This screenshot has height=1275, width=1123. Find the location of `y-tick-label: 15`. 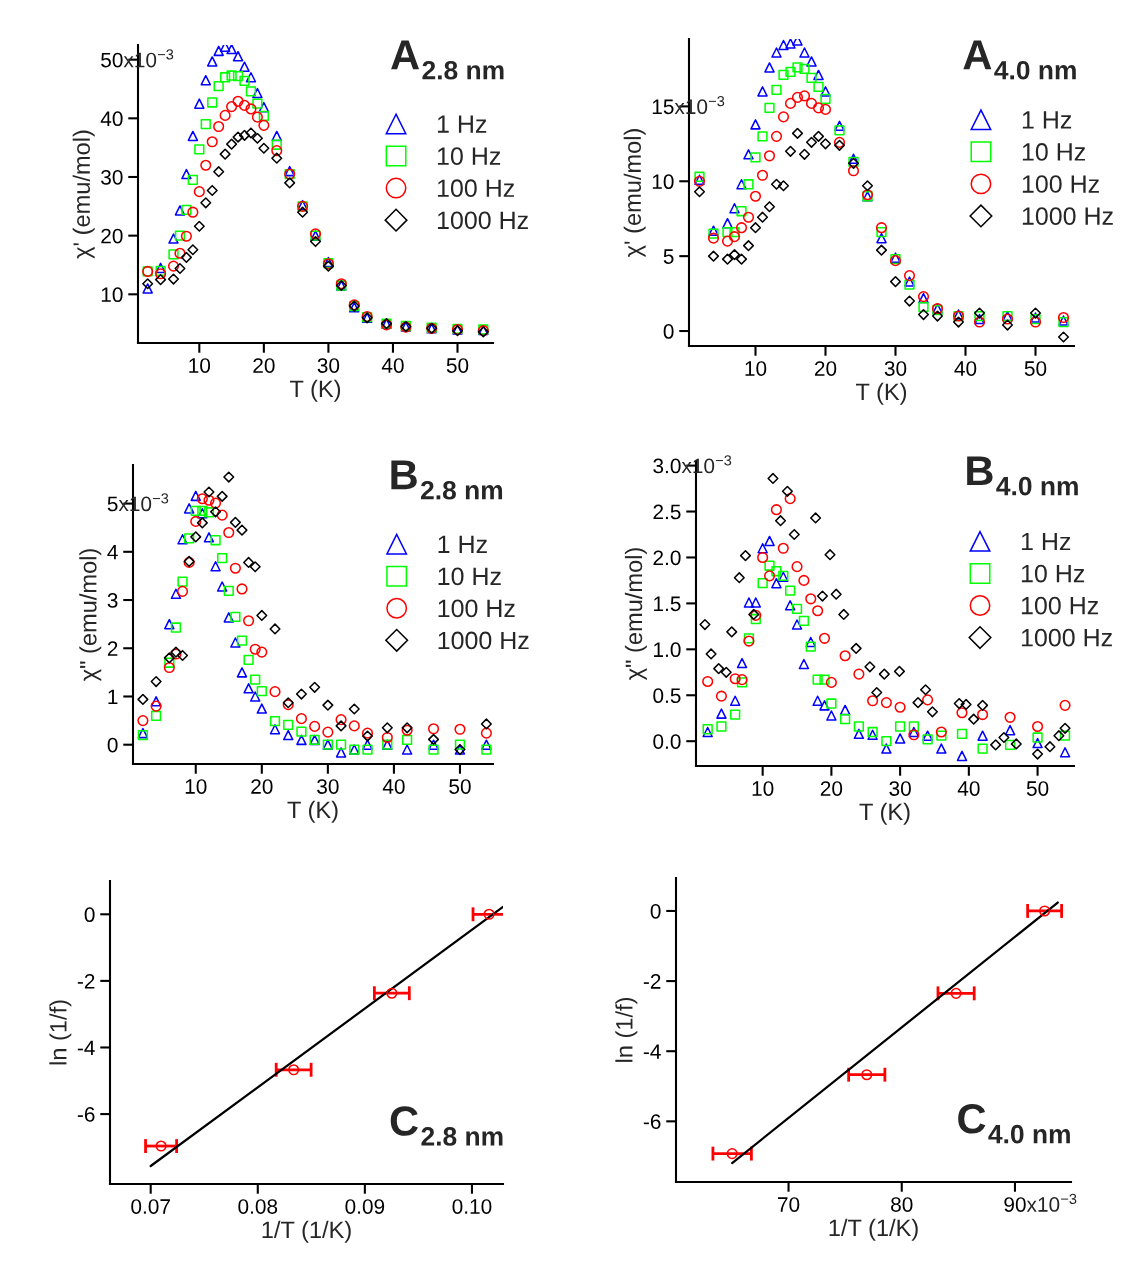

y-tick-label: 15 is located at coordinates (663, 107).